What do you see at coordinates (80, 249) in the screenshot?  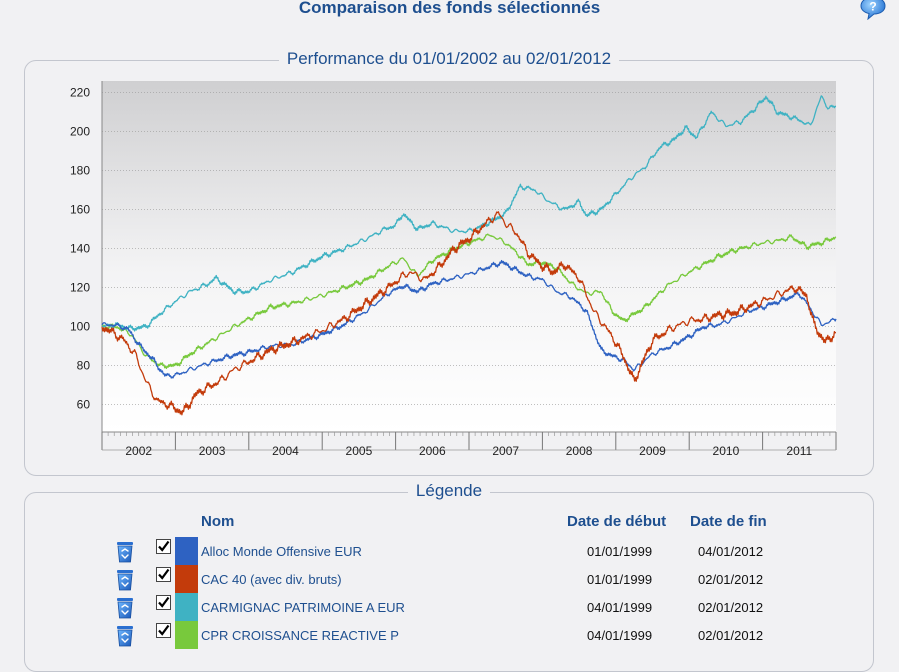 I see `y-tick-label: 140` at bounding box center [80, 249].